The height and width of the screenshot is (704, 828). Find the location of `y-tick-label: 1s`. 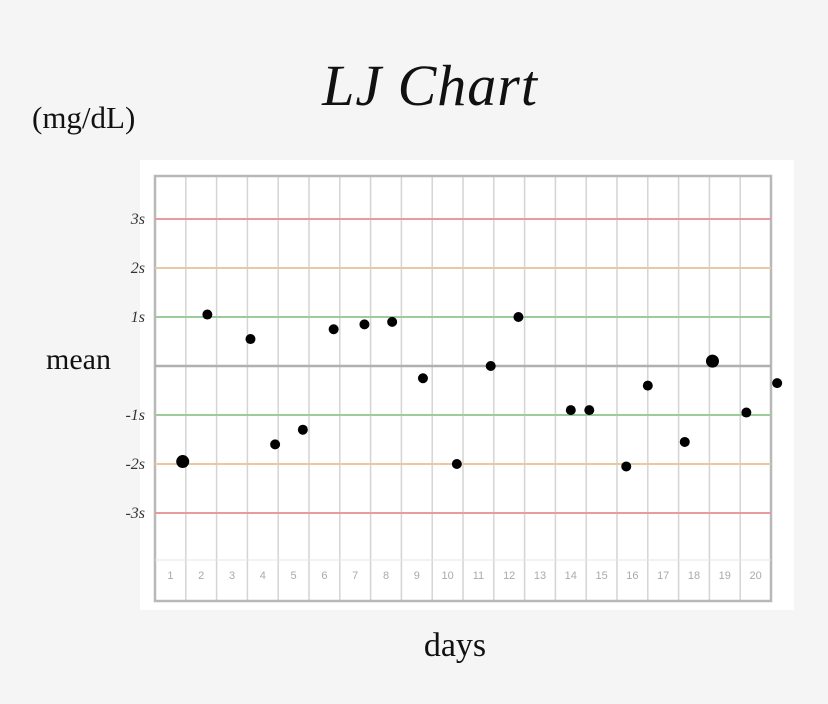

y-tick-label: 1s is located at coordinates (138, 317).